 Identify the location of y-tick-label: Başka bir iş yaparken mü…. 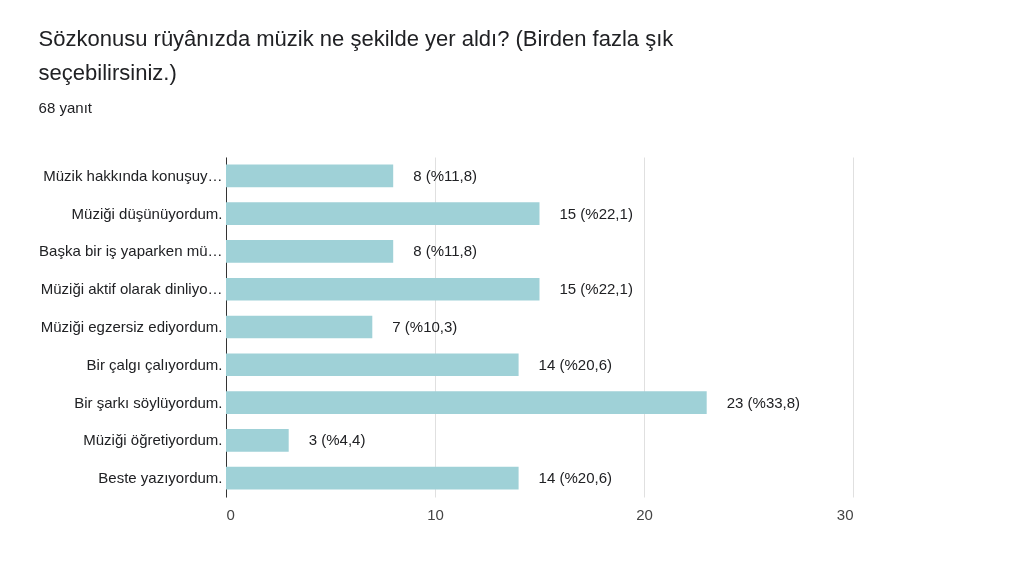
(131, 251).